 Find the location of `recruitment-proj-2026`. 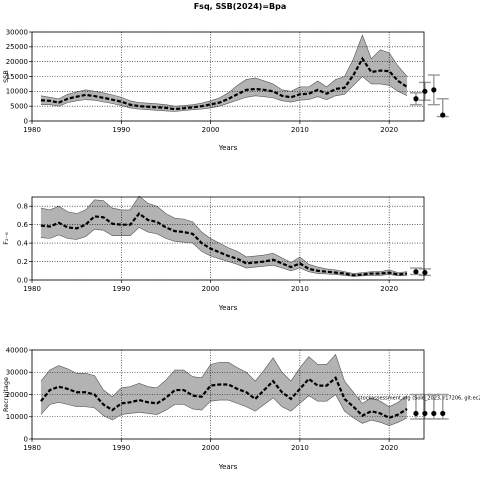

recruitment-proj-2026 is located at coordinates (442, 406).